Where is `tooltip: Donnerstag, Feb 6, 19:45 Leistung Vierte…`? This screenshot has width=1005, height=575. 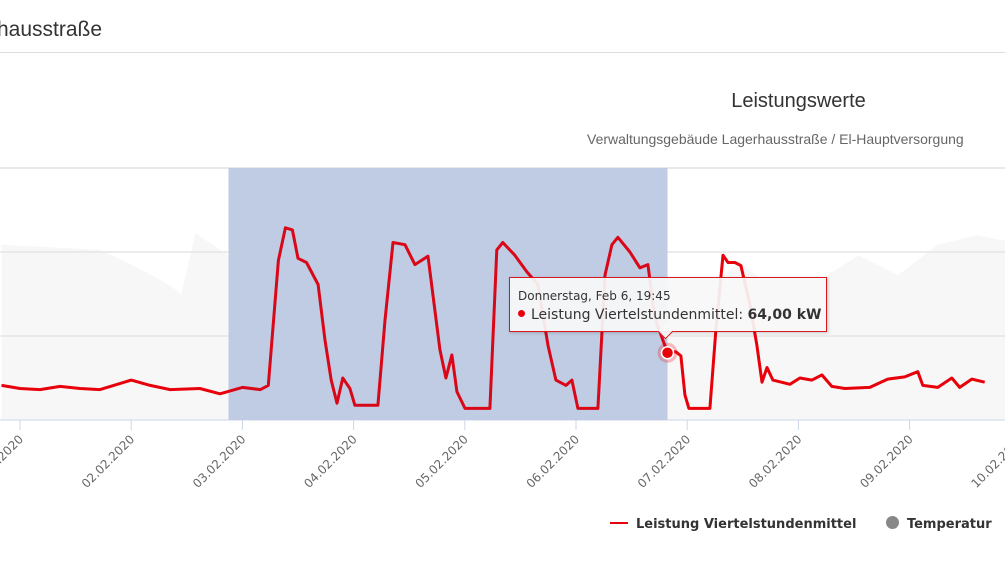
tooltip: Donnerstag, Feb 6, 19:45 Leistung Vierte… is located at coordinates (668, 304).